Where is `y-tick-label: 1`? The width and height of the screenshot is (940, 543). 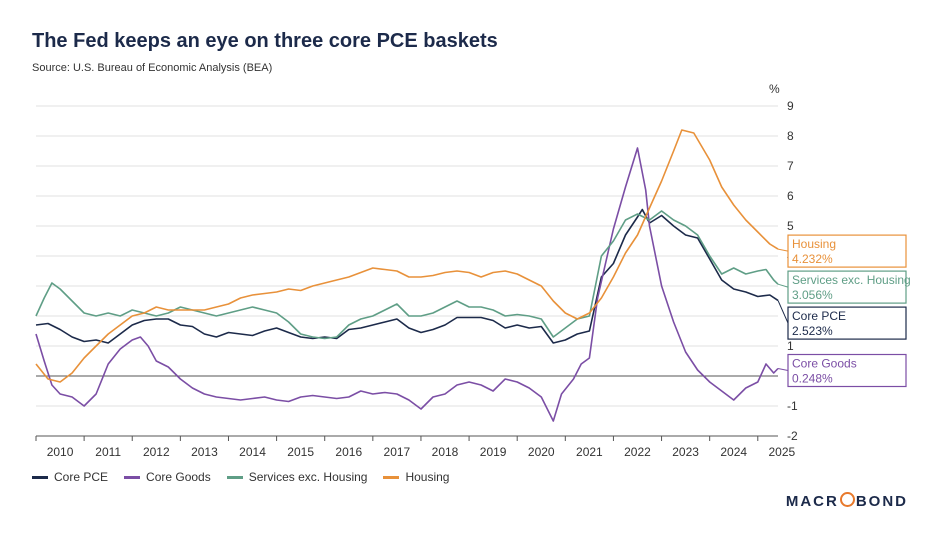
y-tick-label: 1 is located at coordinates (790, 346).